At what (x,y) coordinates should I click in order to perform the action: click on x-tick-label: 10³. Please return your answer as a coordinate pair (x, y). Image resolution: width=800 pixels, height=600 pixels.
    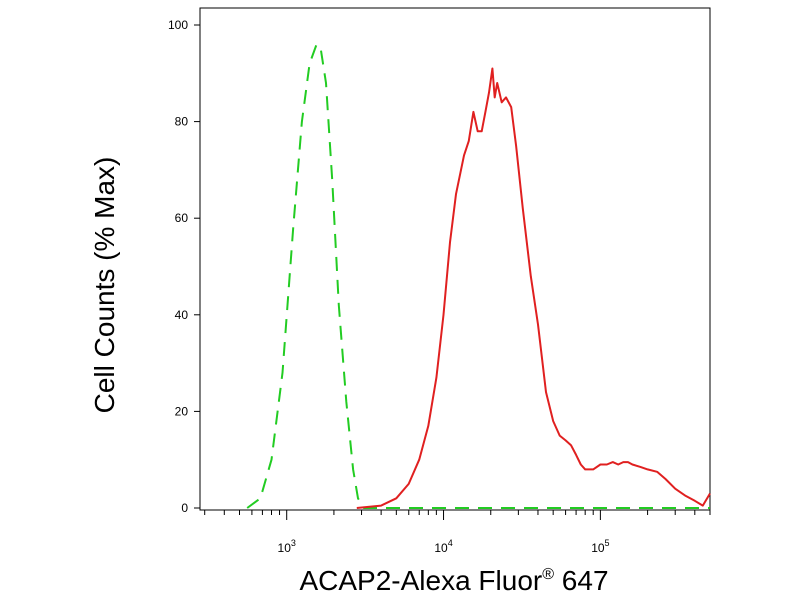
    Looking at the image, I should click on (287, 546).